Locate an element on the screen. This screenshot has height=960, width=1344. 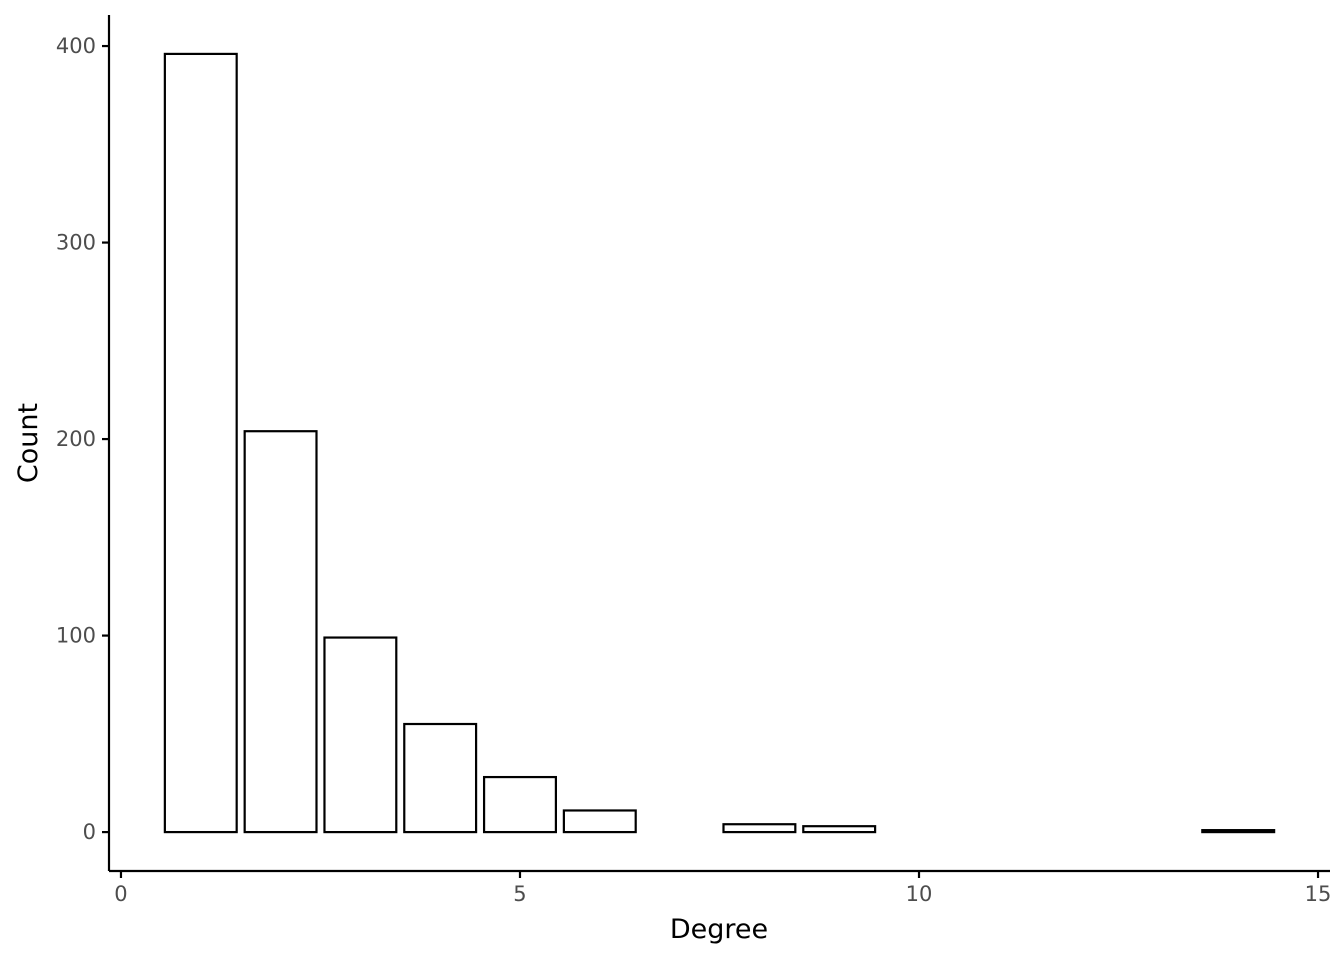
x-tick-label: 5 is located at coordinates (519, 894).